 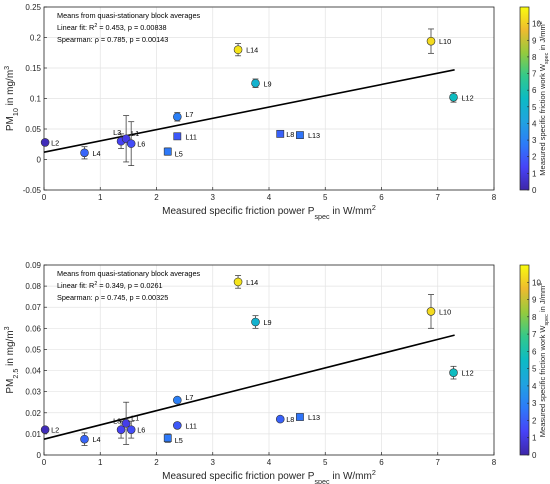 I want to click on y-tick-label: 0.02, so click(x=33, y=413).